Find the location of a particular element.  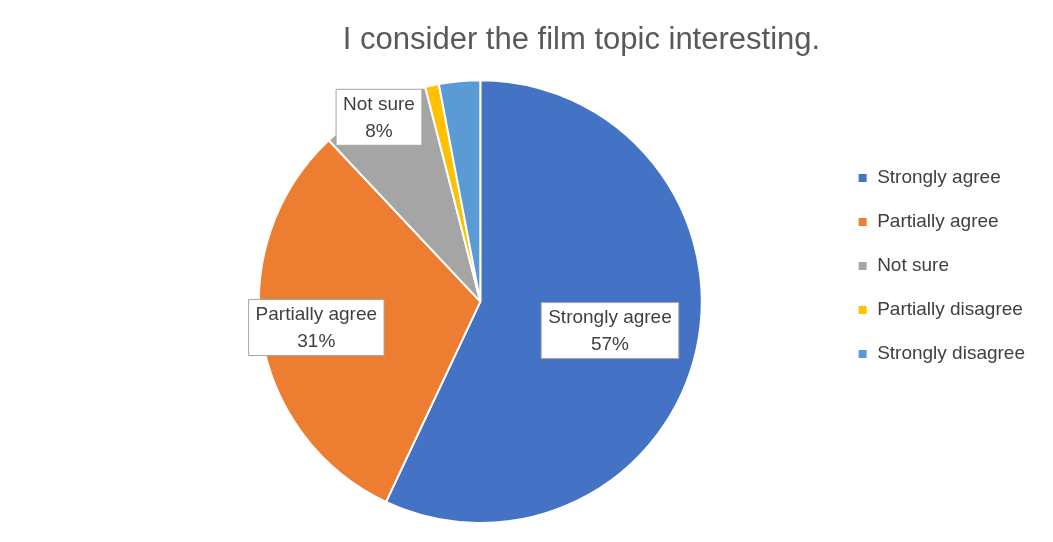

chart-title: I consider the film topic interesting. is located at coordinates (581, 39).